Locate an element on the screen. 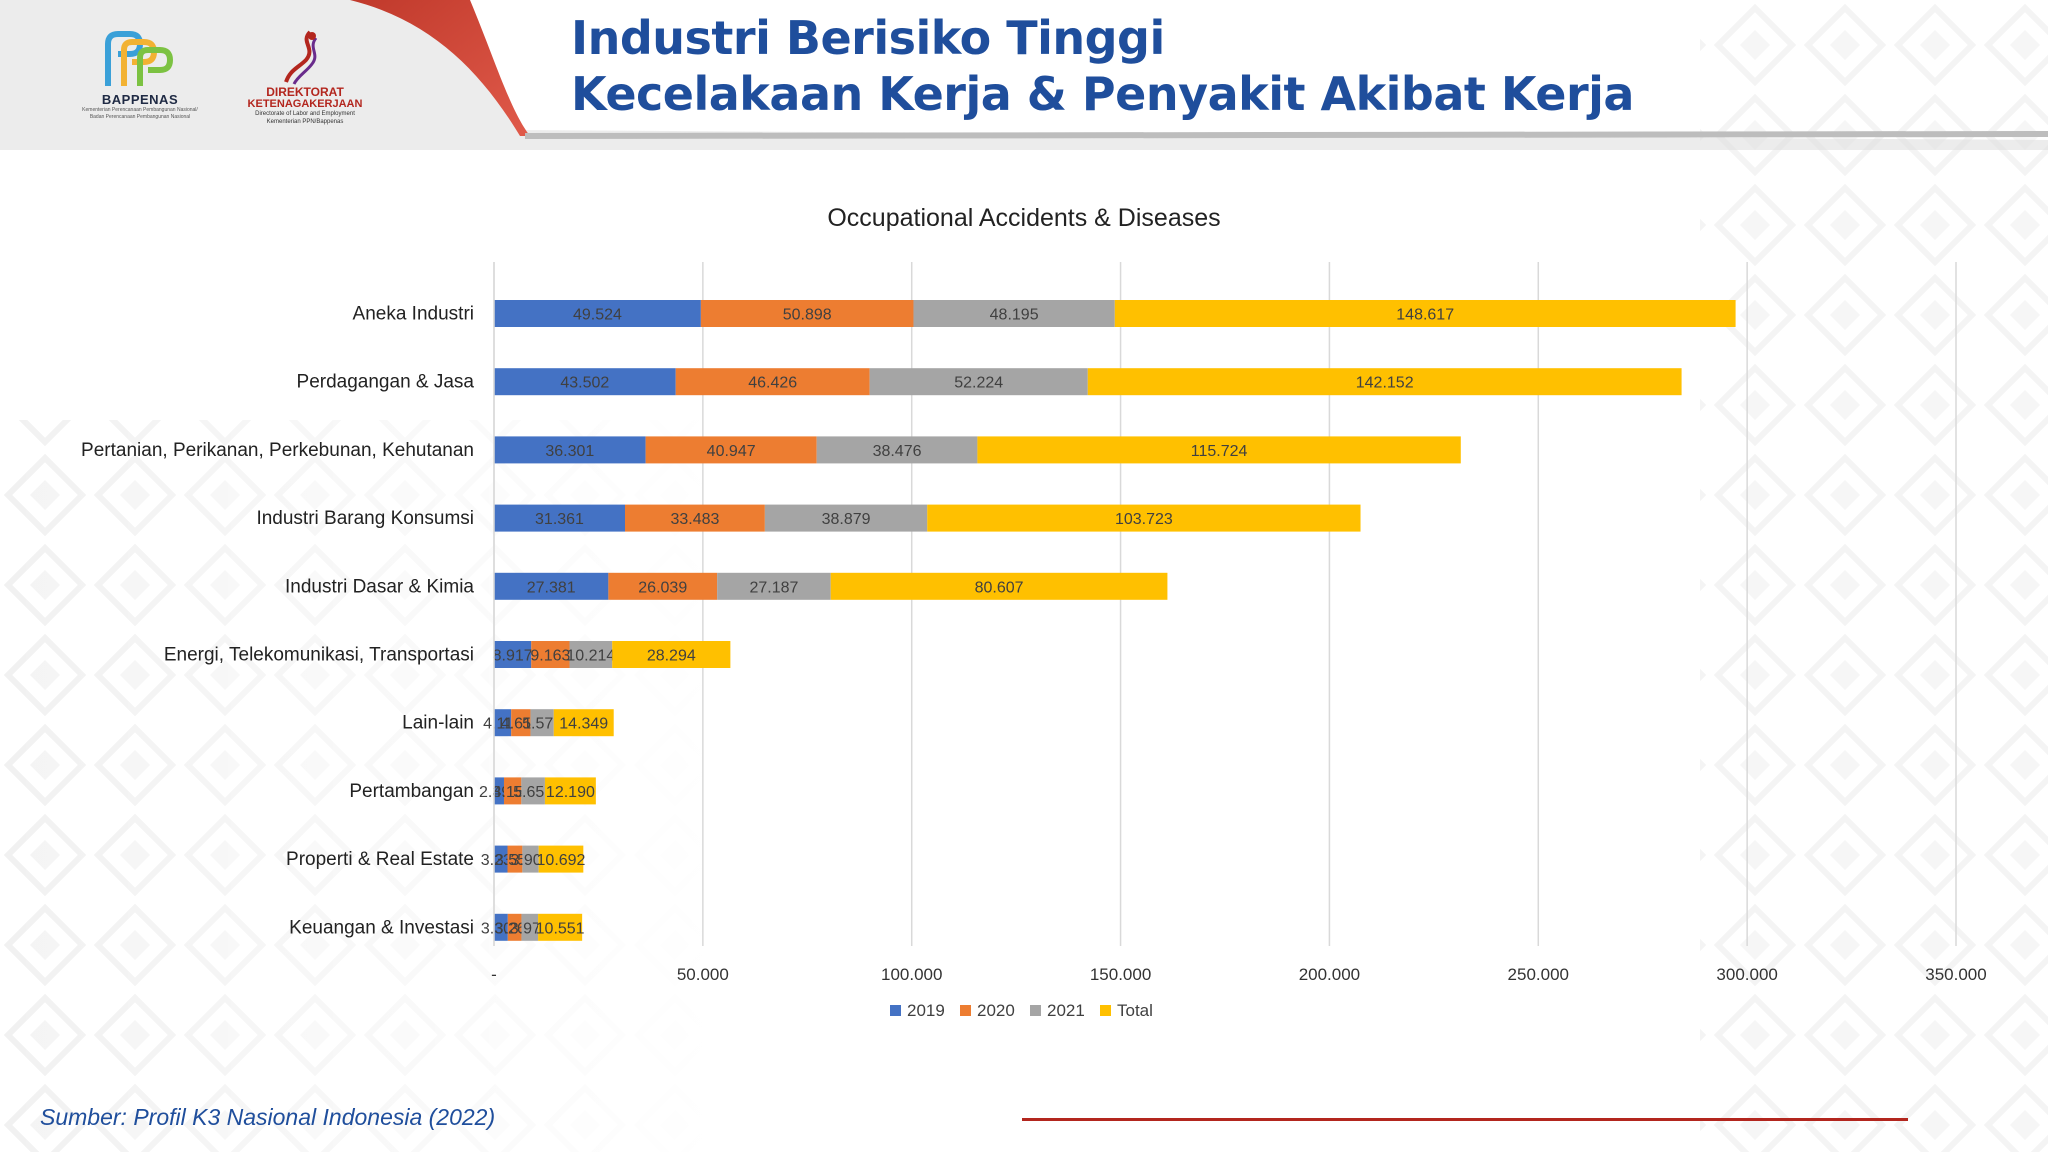 This screenshot has height=1152, width=2048. x-tick-label: 50.000 is located at coordinates (703, 974).